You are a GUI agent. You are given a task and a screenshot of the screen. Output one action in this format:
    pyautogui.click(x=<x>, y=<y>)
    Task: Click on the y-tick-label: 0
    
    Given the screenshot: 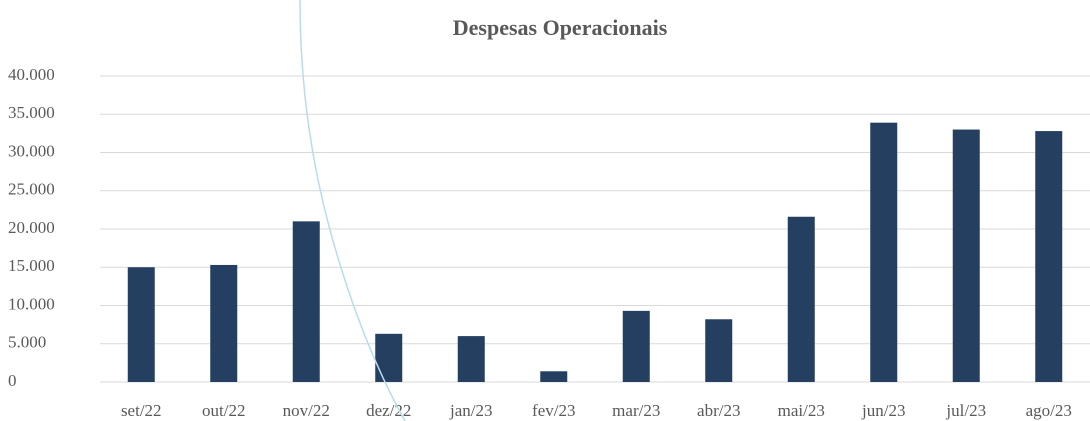 What is the action you would take?
    pyautogui.click(x=12, y=380)
    